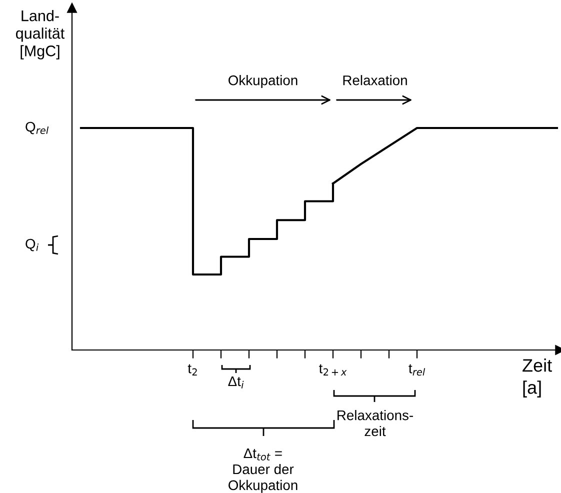  Describe the element at coordinates (375, 423) in the screenshot. I see `text: Relaxations- zeit` at that location.